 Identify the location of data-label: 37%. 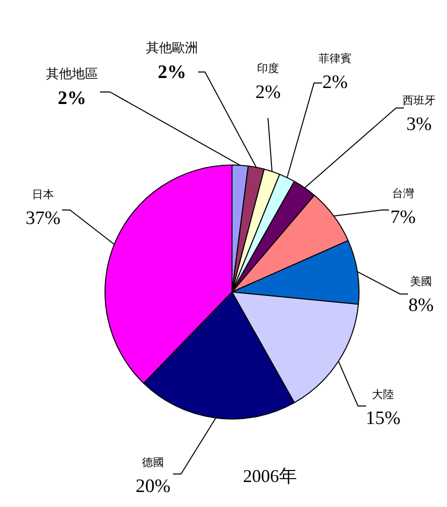
(43, 218).